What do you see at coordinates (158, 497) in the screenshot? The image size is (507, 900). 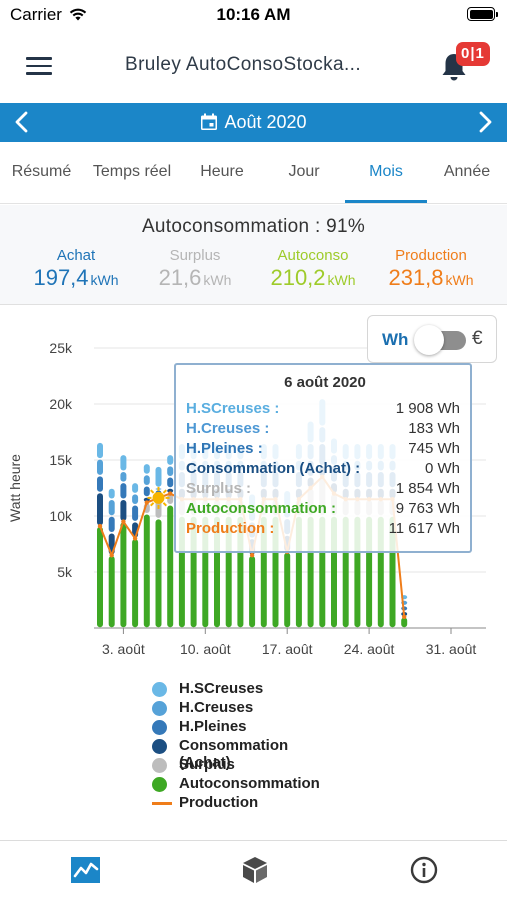 I see `sun-marker-icon` at bounding box center [158, 497].